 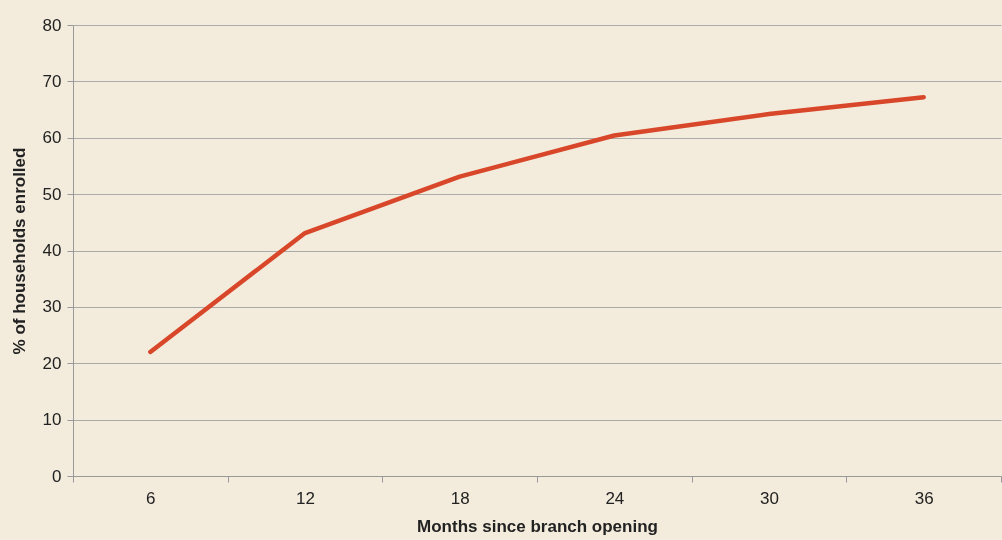 I want to click on y-axis-title: % of households enrolled, so click(x=19, y=251).